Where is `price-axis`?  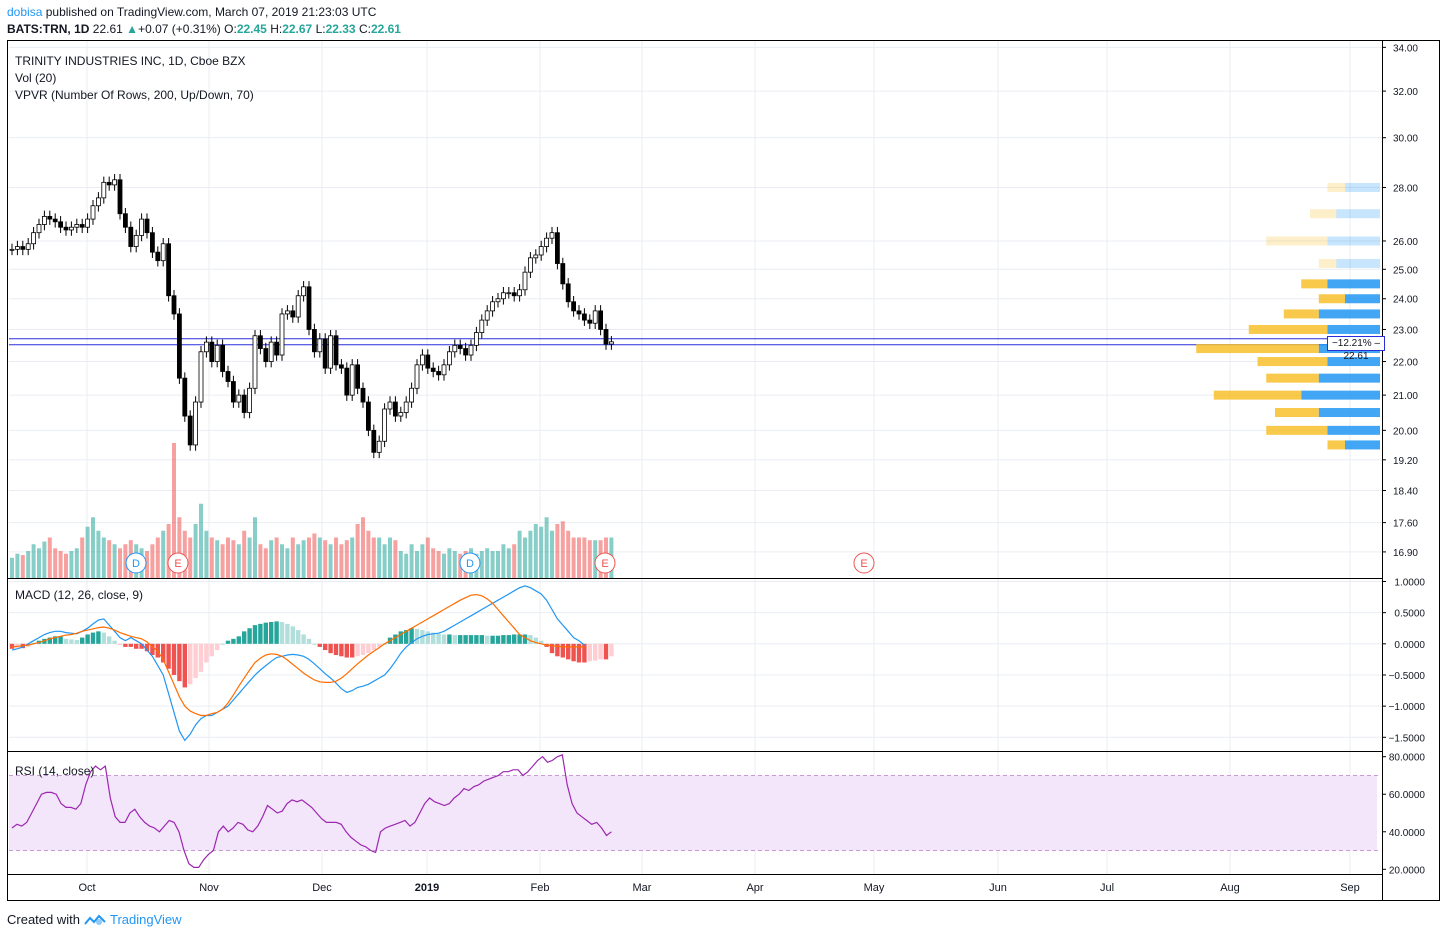
price-axis is located at coordinates (1411, 470).